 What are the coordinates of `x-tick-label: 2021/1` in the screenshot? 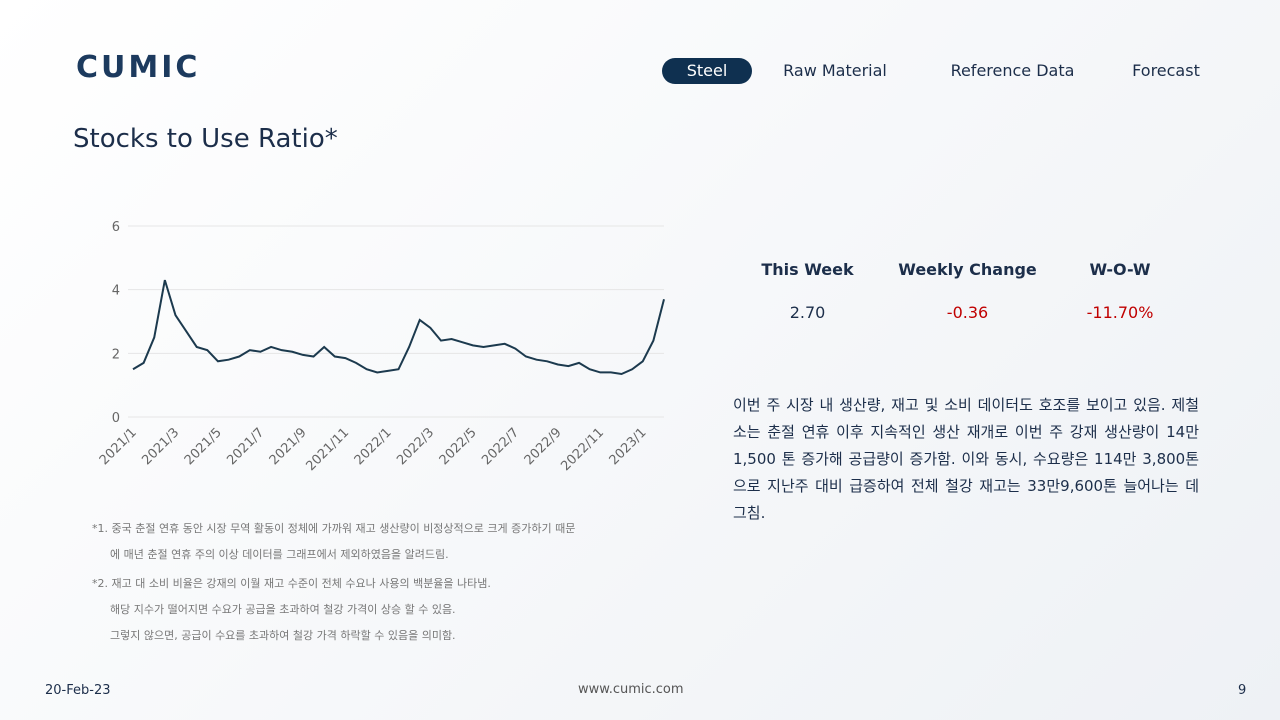 It's located at (118, 446).